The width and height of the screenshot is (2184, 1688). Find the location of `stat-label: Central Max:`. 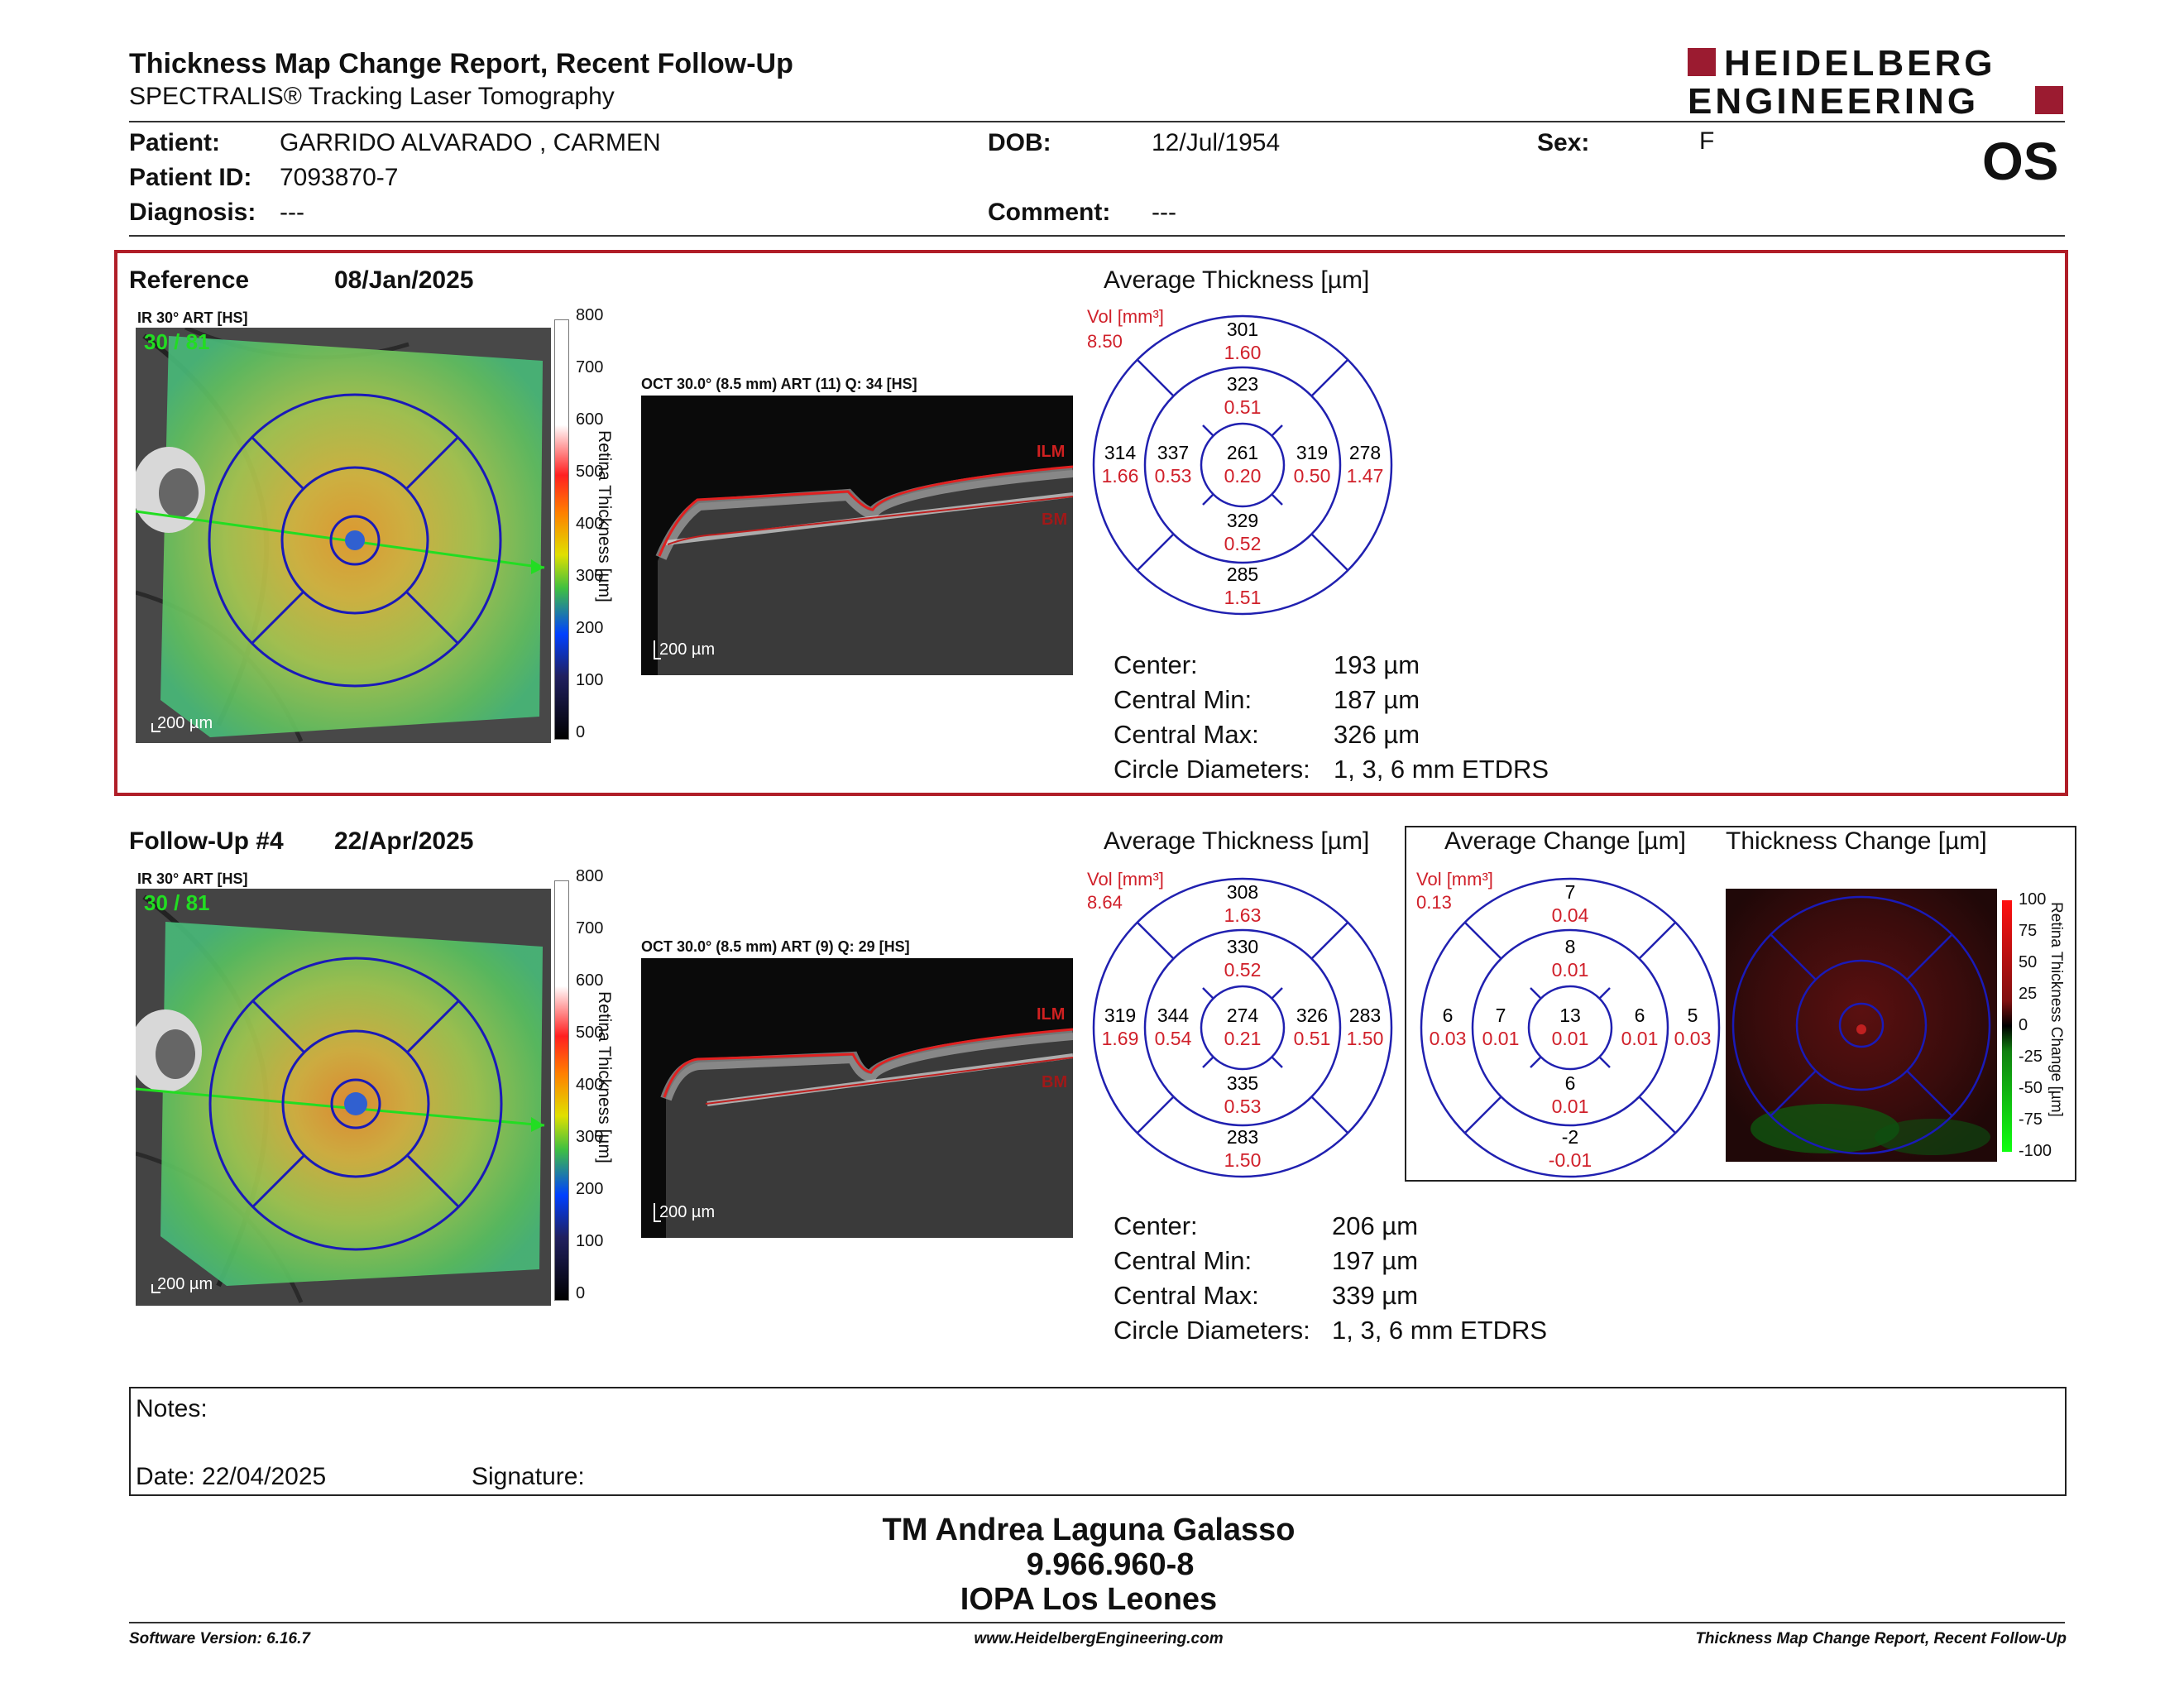

stat-label: Central Max: is located at coordinates (1186, 734).